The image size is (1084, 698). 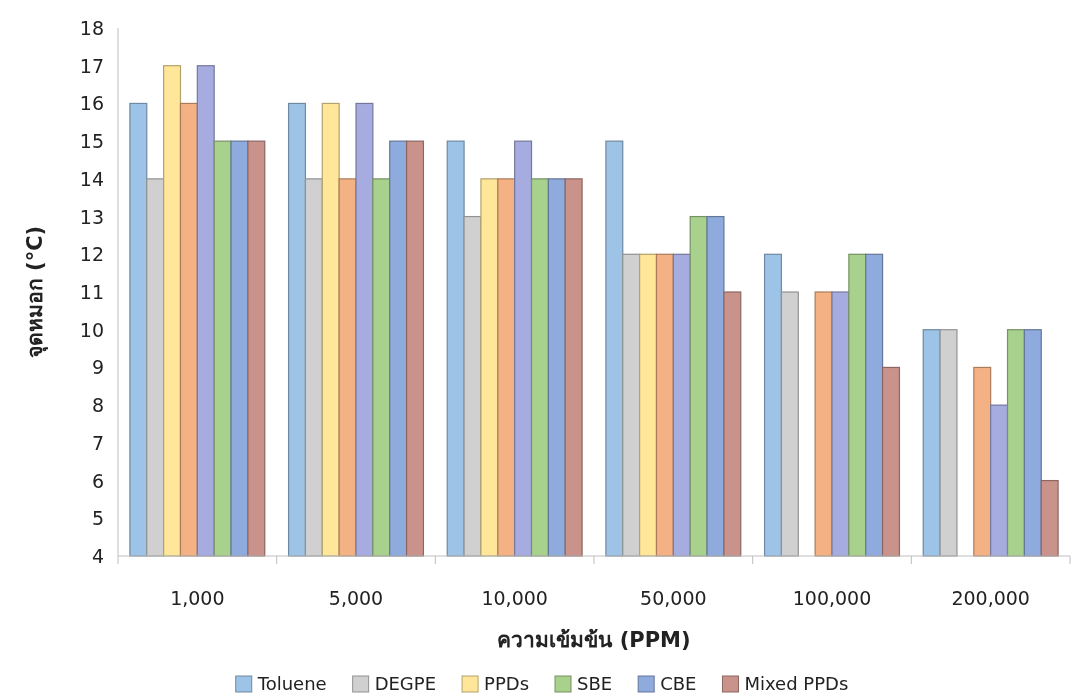 What do you see at coordinates (91, 254) in the screenshot?
I see `y-tick-label: 12` at bounding box center [91, 254].